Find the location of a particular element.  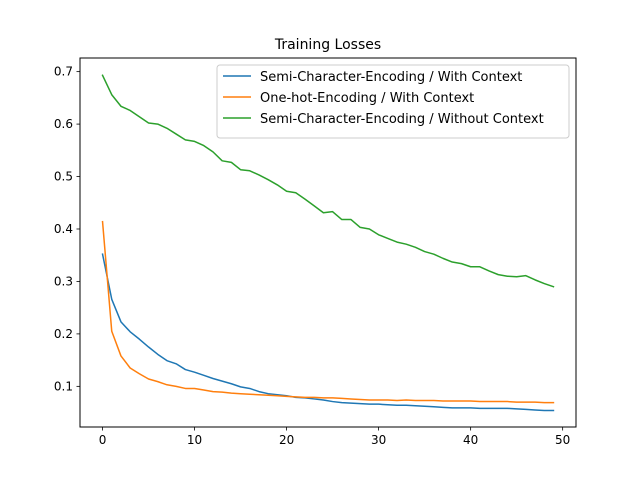

y-tick-label: 0.1 is located at coordinates (63, 386).